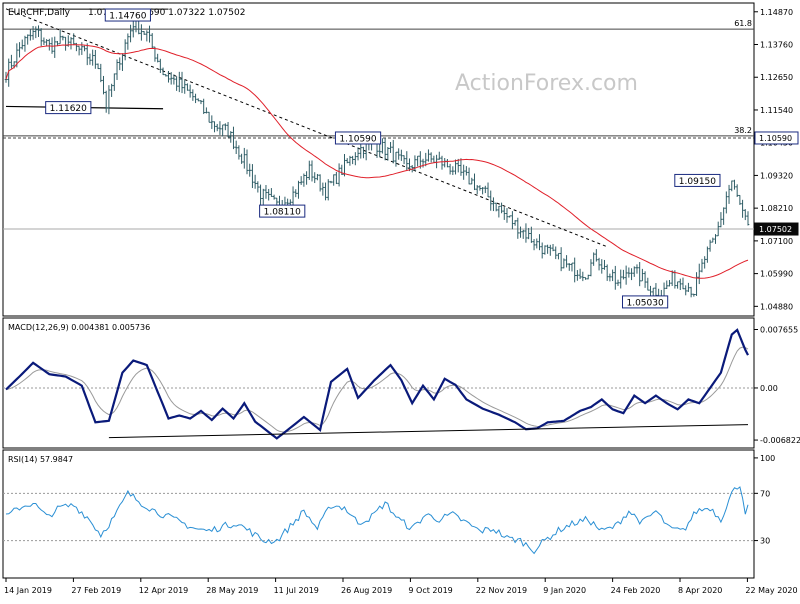  What do you see at coordinates (546, 83) in the screenshot?
I see `watermark: ActionForex.com` at bounding box center [546, 83].